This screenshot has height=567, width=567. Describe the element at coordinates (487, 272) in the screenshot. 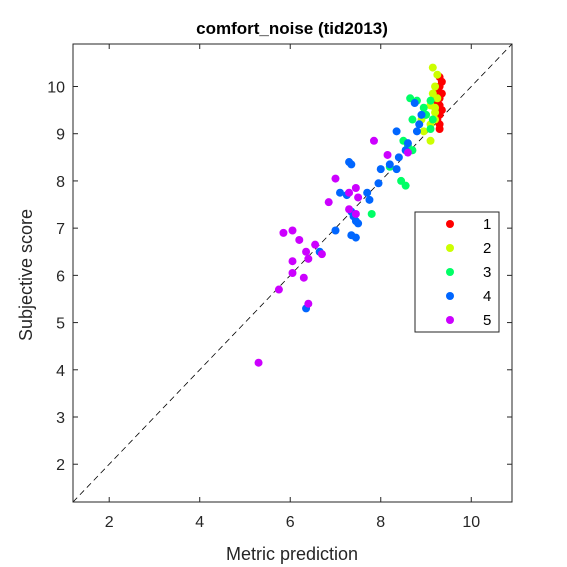

I see `legend-label-3: 3` at that location.